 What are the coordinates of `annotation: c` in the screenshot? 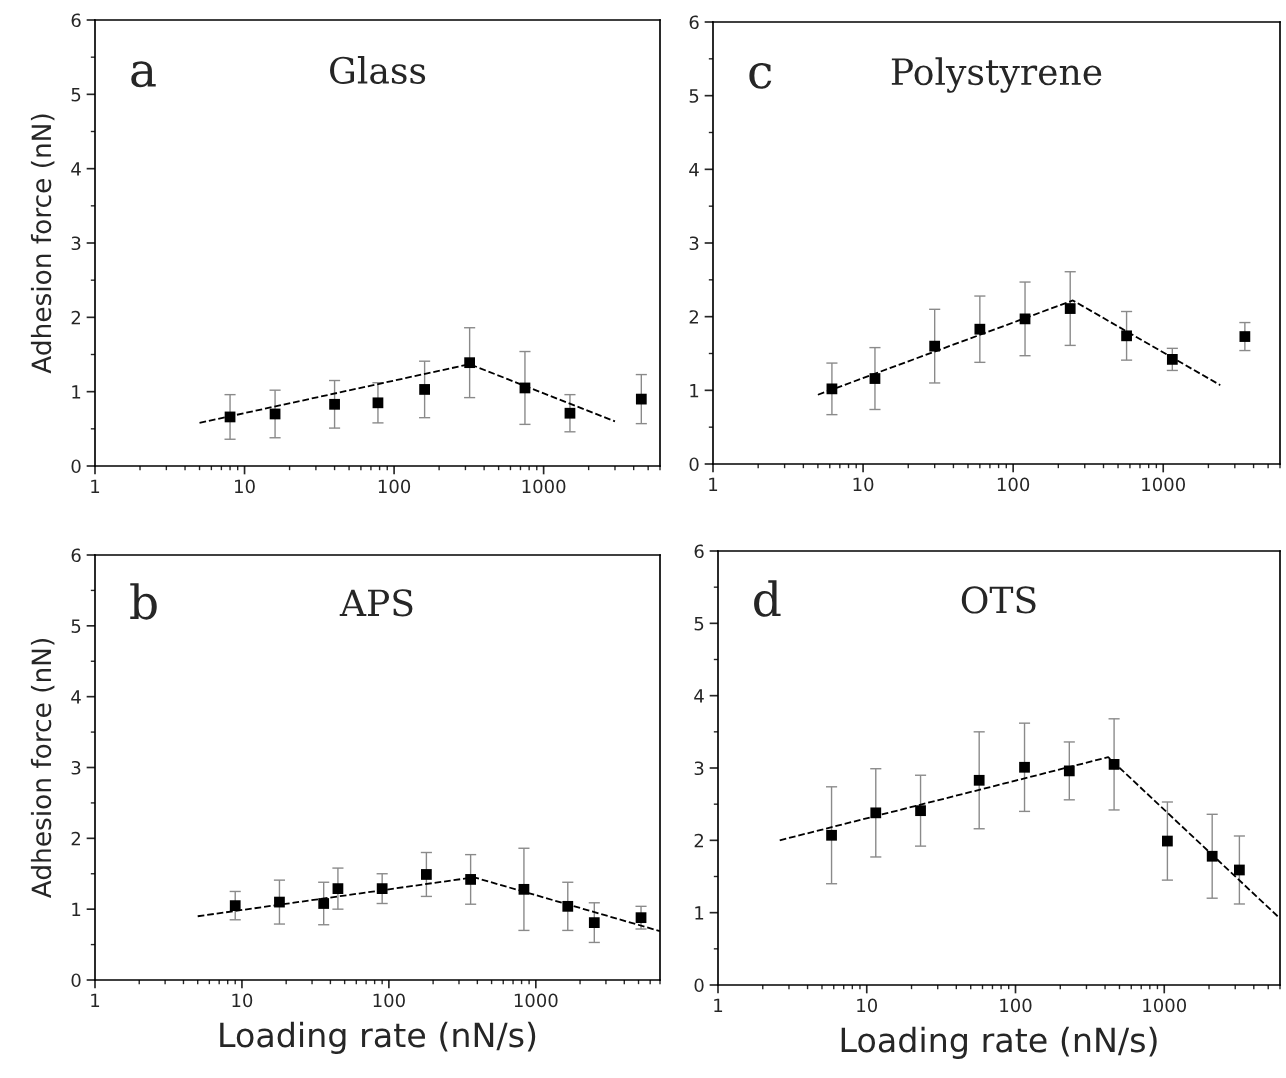 It's located at (760, 75).